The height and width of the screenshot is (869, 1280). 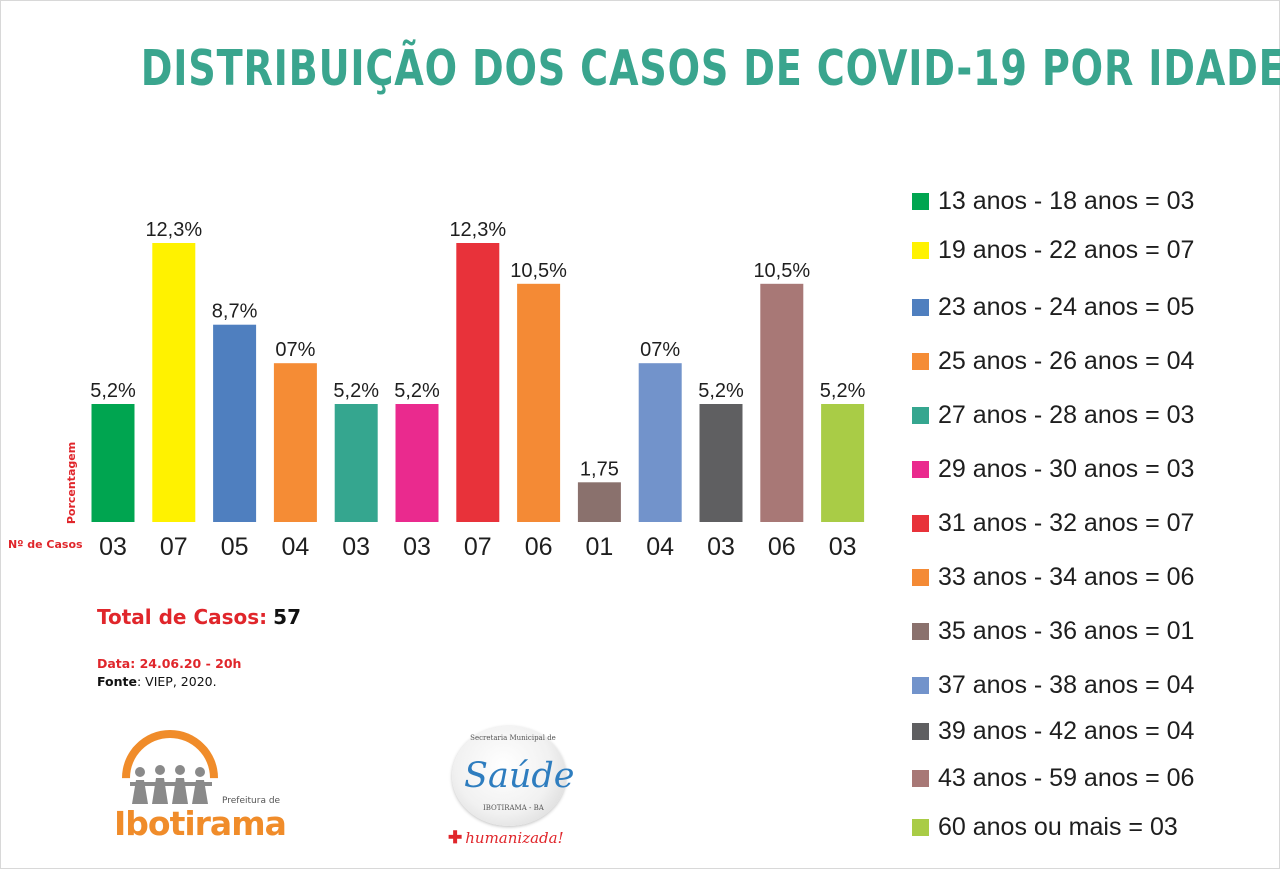 What do you see at coordinates (843, 391) in the screenshot?
I see `bar-value-label-13: 5,2%` at bounding box center [843, 391].